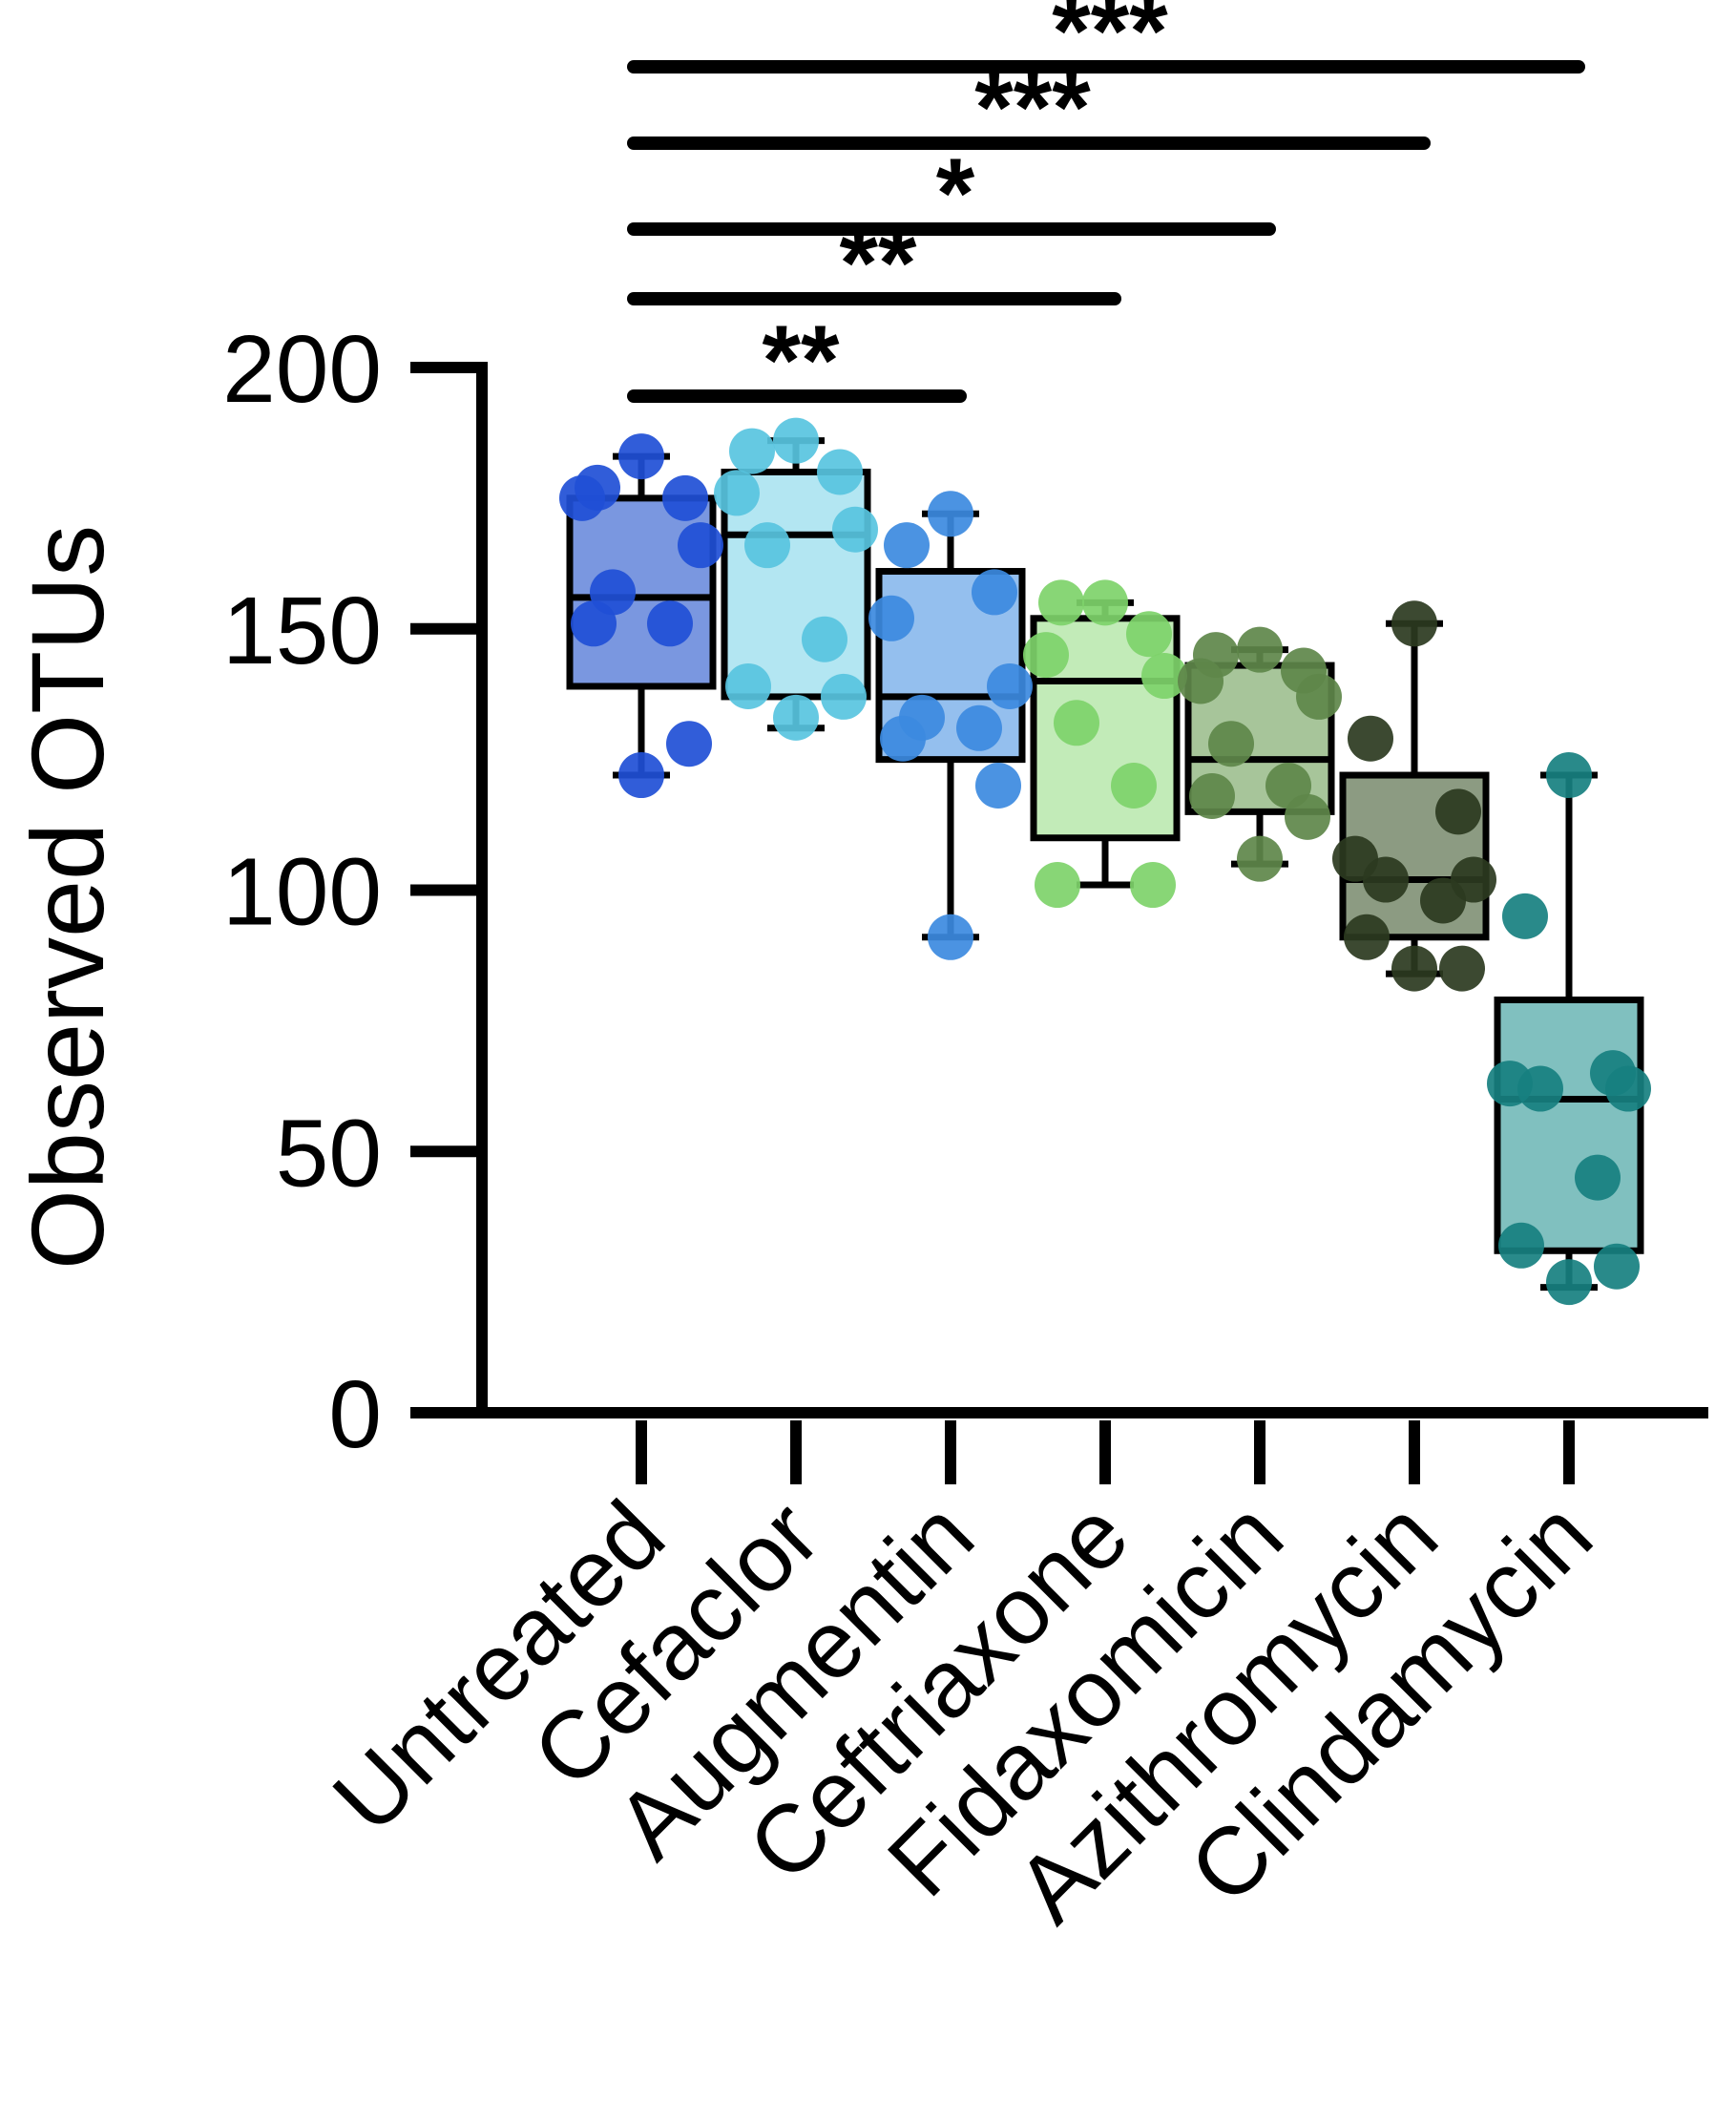 This screenshot has width=1736, height=2101. What do you see at coordinates (355, 1414) in the screenshot?
I see `y-tick-label: 0` at bounding box center [355, 1414].